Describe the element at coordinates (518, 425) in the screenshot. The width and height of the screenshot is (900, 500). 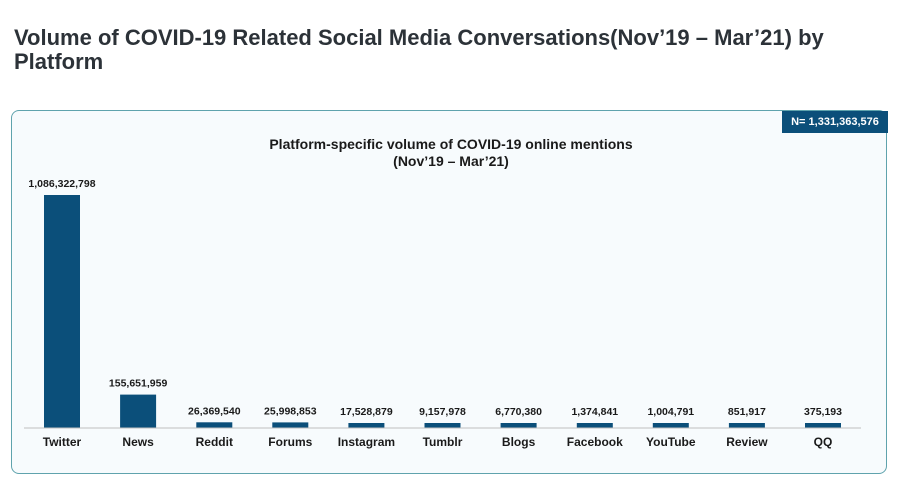
I see `bar-blogs` at that location.